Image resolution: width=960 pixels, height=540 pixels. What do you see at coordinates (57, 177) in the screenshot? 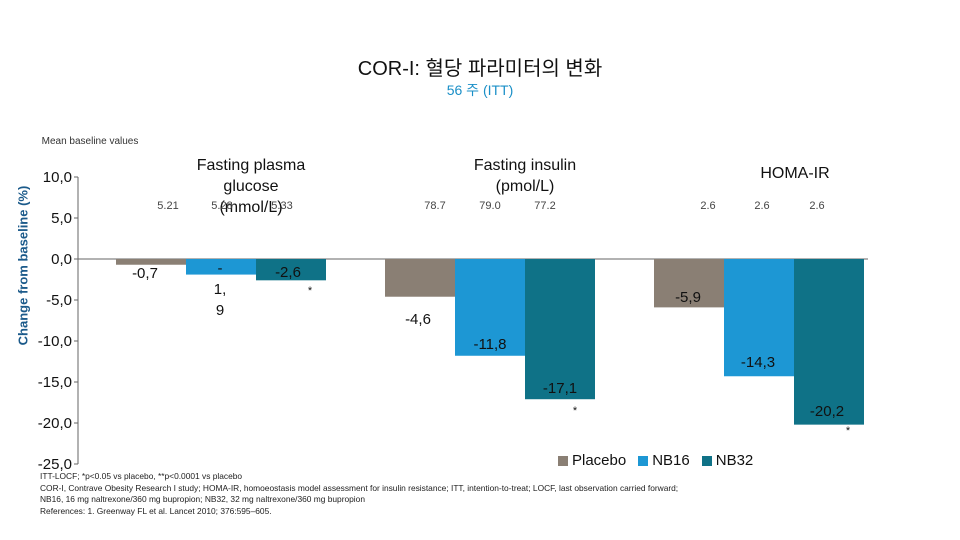
I see `y-tick-label: 10,0` at bounding box center [57, 177].